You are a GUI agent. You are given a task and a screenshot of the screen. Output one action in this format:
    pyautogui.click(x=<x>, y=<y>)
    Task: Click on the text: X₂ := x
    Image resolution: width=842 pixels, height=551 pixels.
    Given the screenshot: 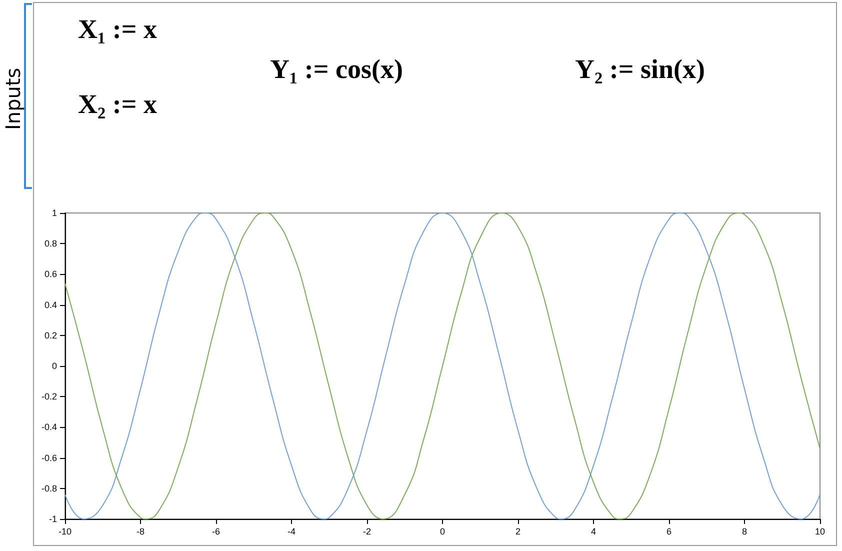 What is the action you would take?
    pyautogui.click(x=117, y=104)
    